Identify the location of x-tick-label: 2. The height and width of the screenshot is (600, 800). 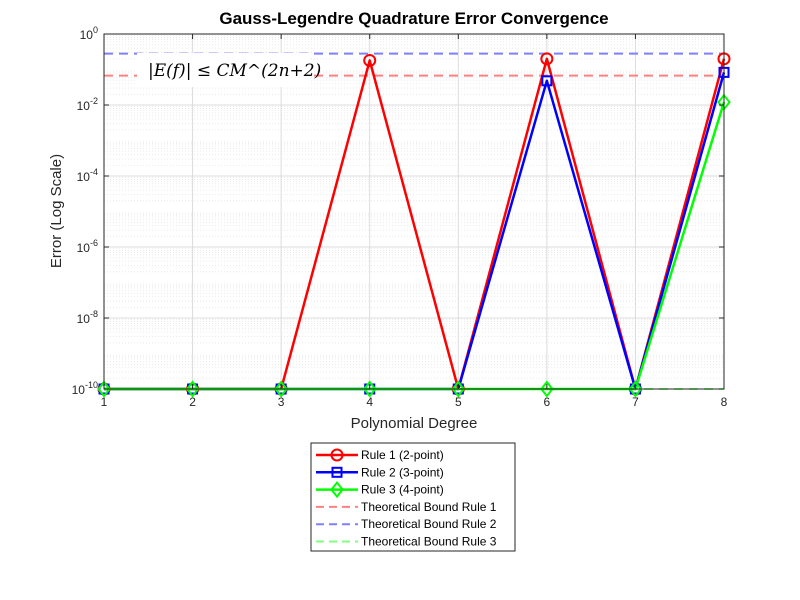
(192, 402).